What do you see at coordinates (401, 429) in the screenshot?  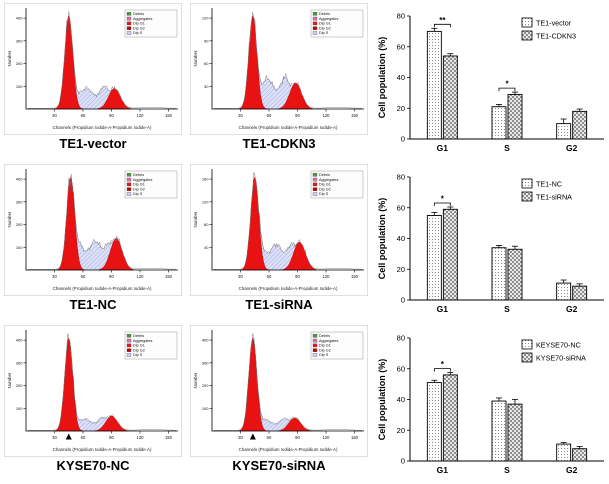 I see `y-tick-label: 20` at bounding box center [401, 429].